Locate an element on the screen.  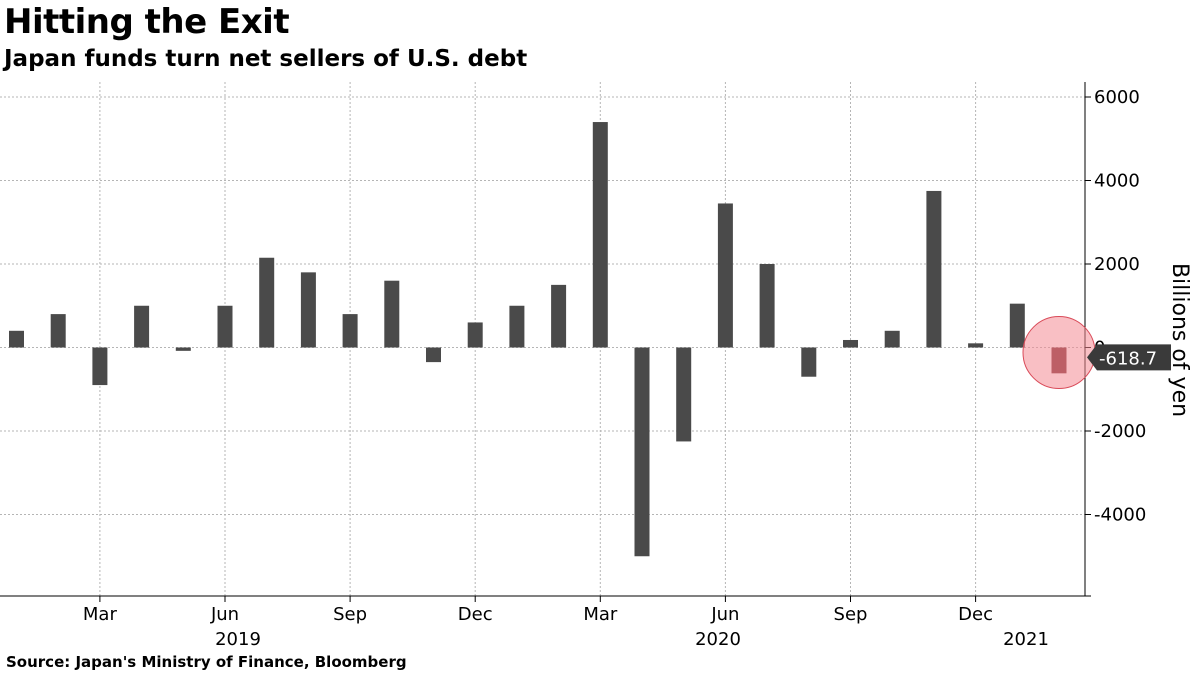
y-tick-label: 4000 is located at coordinates (1117, 181).